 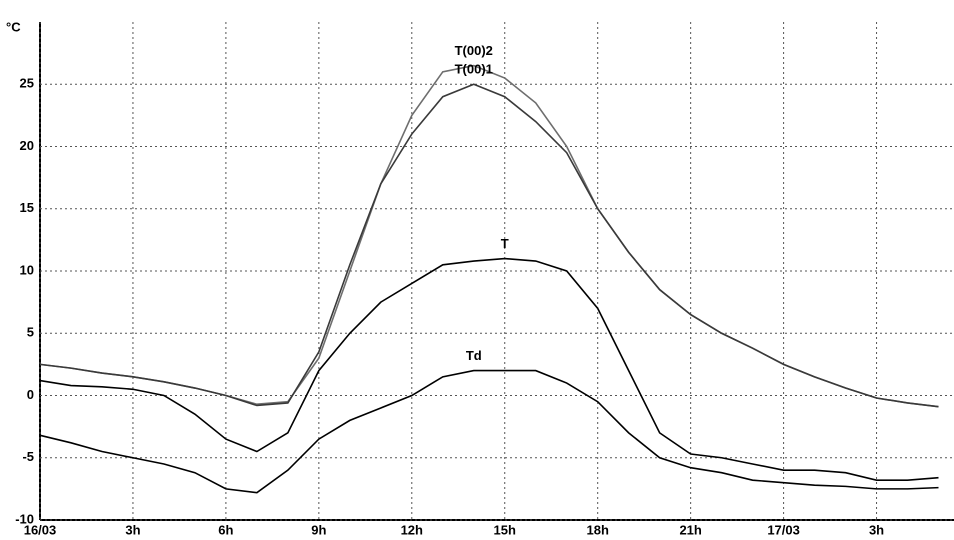 What do you see at coordinates (690, 529) in the screenshot?
I see `x-tick-label: 21h` at bounding box center [690, 529].